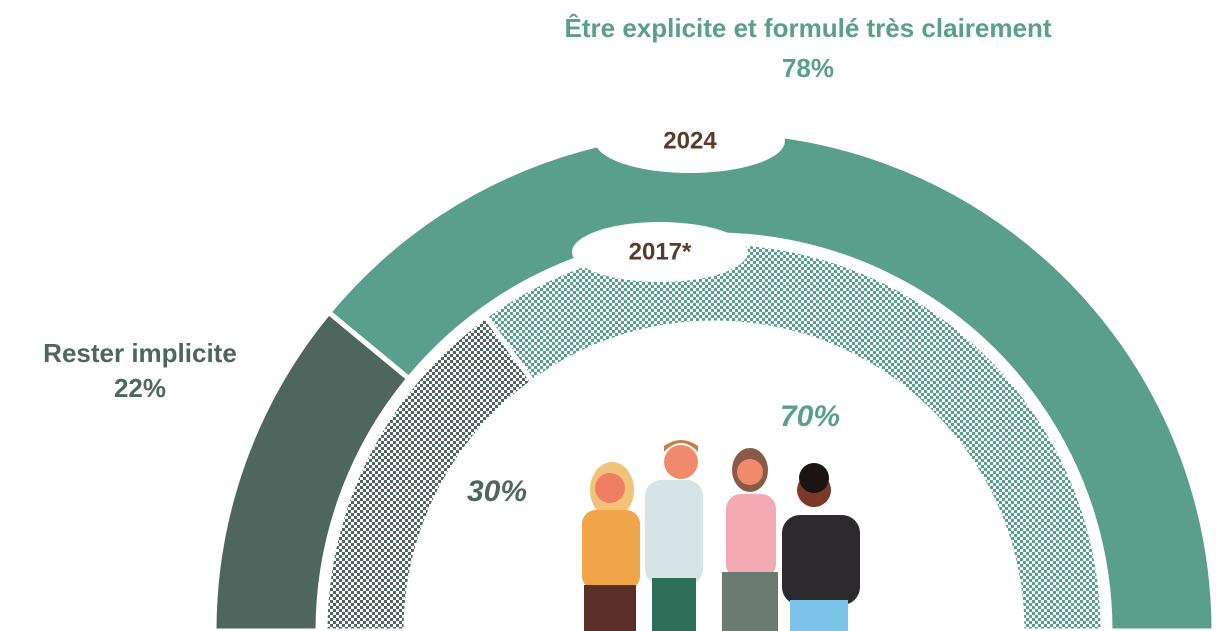  Describe the element at coordinates (721, 535) in the screenshot. I see `people-illustration` at that location.